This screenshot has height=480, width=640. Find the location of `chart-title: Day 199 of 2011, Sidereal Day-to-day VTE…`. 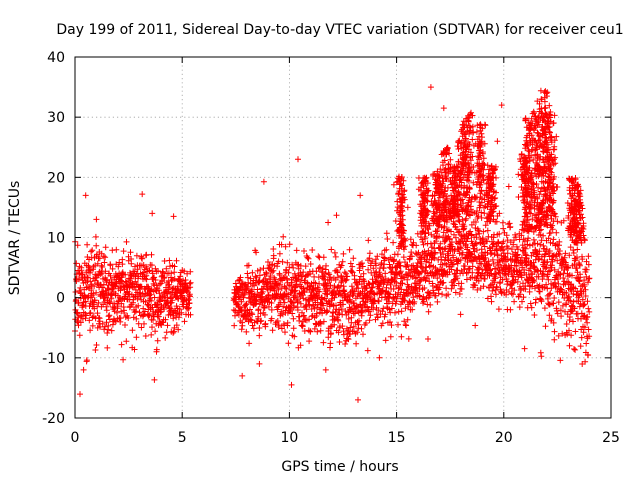

chart-title: Day 199 of 2011, Sidereal Day-to-day VTE… is located at coordinates (339, 30).